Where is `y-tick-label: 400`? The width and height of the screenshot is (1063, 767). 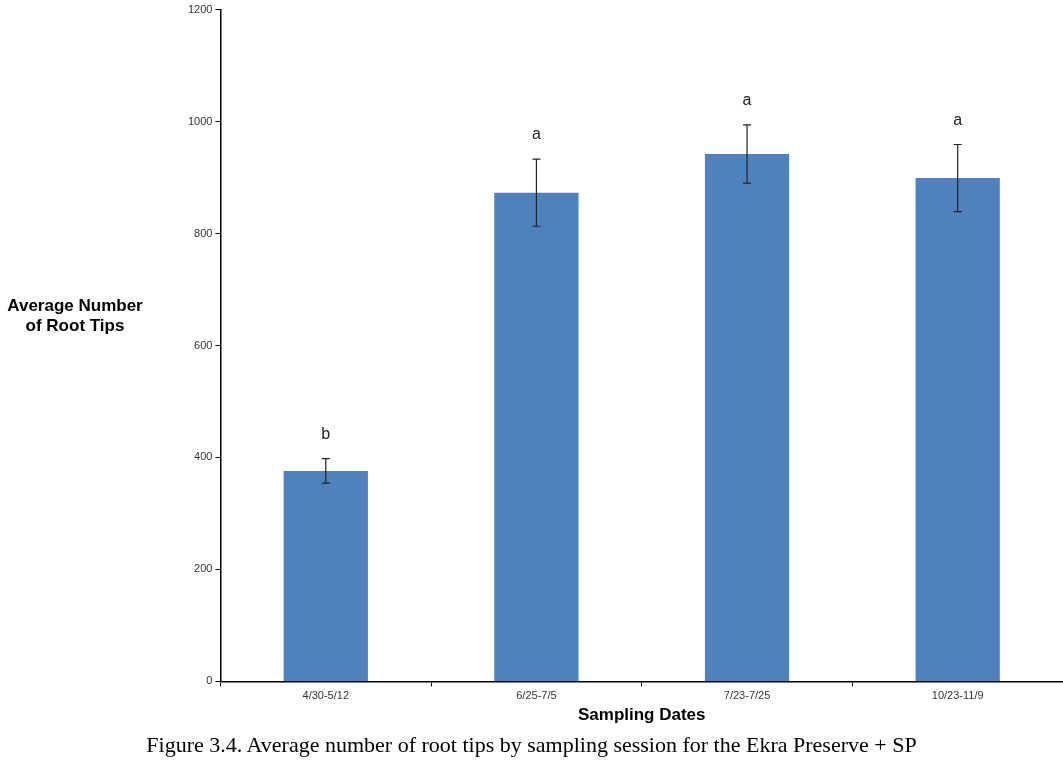 y-tick-label: 400 is located at coordinates (203, 456).